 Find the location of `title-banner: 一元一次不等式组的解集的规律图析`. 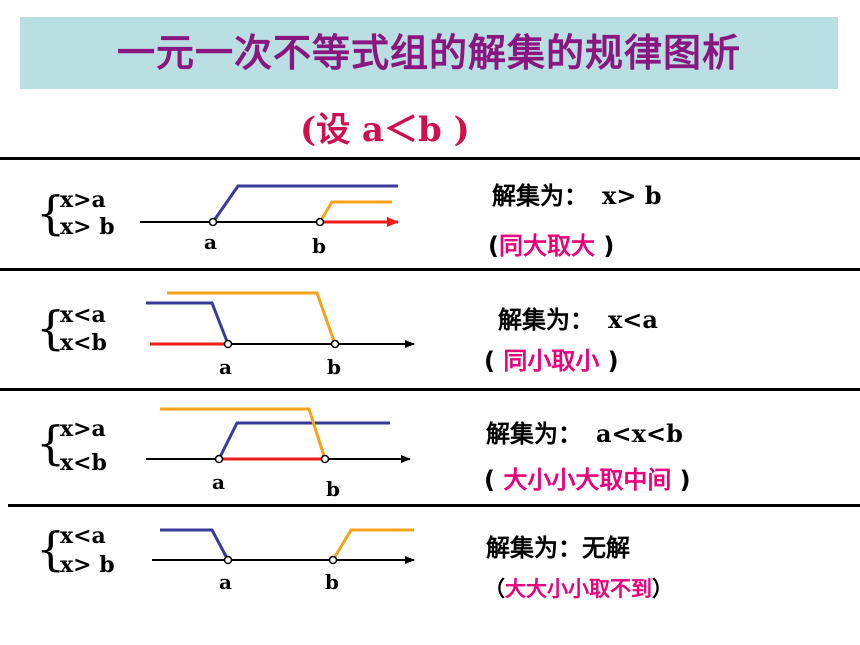

title-banner: 一元一次不等式组的解集的规律图析 is located at coordinates (429, 53).